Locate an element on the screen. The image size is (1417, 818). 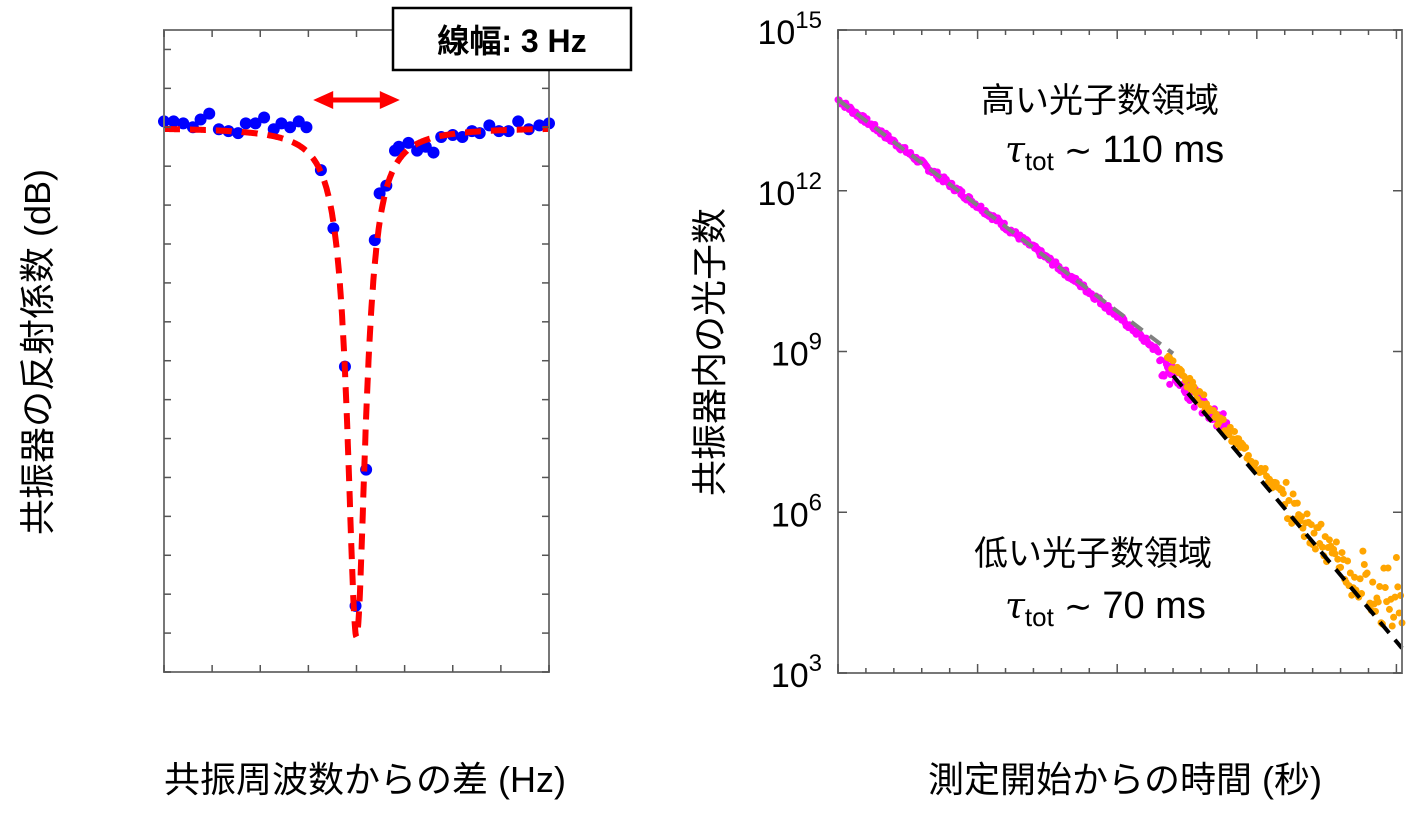
left-y-axis-label: 共振器の反射係数 (dB) is located at coordinates (37, 352).